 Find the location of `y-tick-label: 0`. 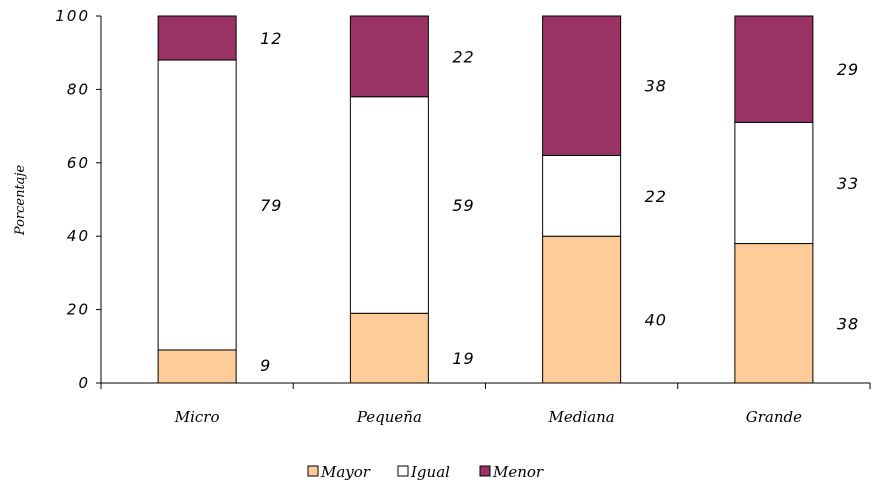

y-tick-label: 0 is located at coordinates (84, 383).